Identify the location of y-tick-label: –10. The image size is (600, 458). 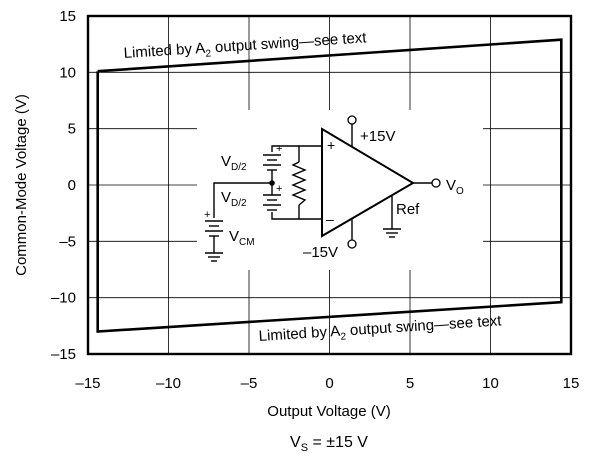
(63, 298).